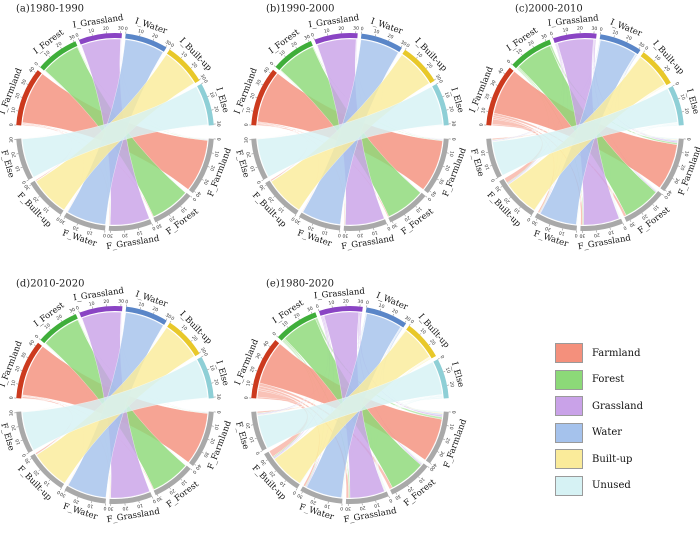 The height and width of the screenshot is (534, 700). Describe the element at coordinates (50, 9) in the screenshot. I see `panel-title: (a)1980-1990` at that location.